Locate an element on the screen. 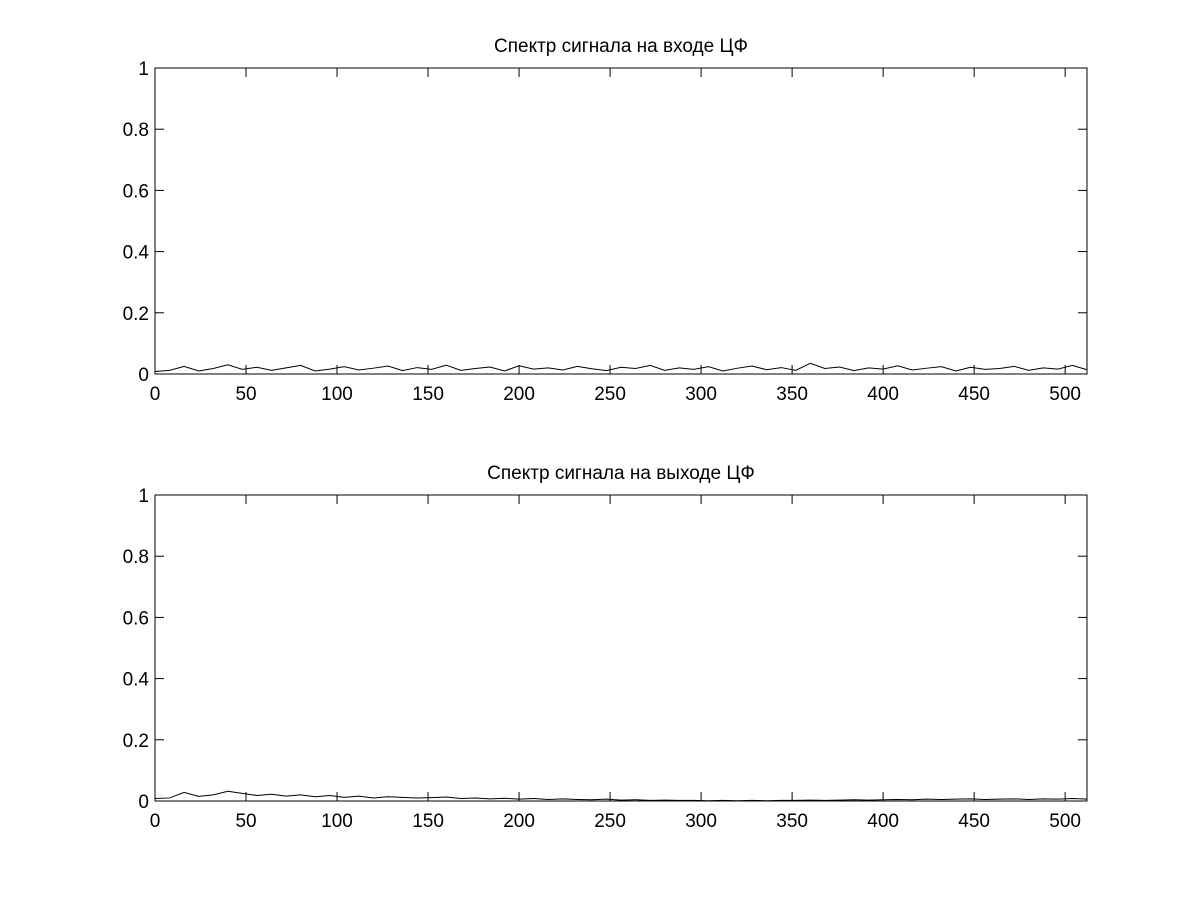  chart-title: Спектр сигнала на входе ЦФ is located at coordinates (621, 46).